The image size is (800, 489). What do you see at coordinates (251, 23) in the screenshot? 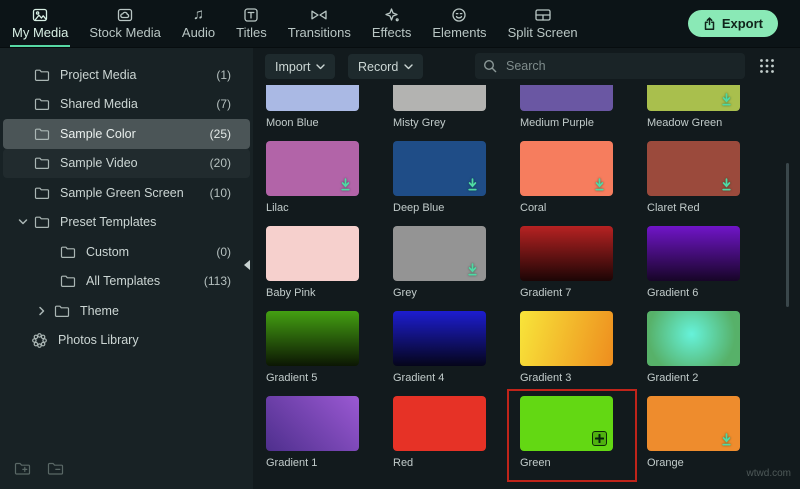
I see `tab-titles: Titles` at bounding box center [251, 23].